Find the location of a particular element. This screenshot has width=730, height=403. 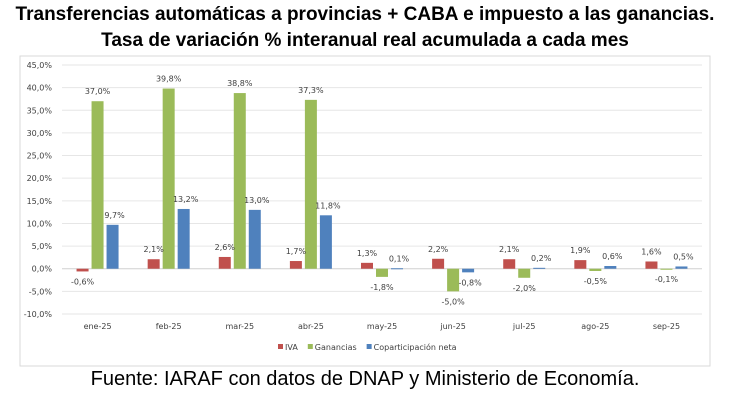

data-label: -0,5% is located at coordinates (596, 281).